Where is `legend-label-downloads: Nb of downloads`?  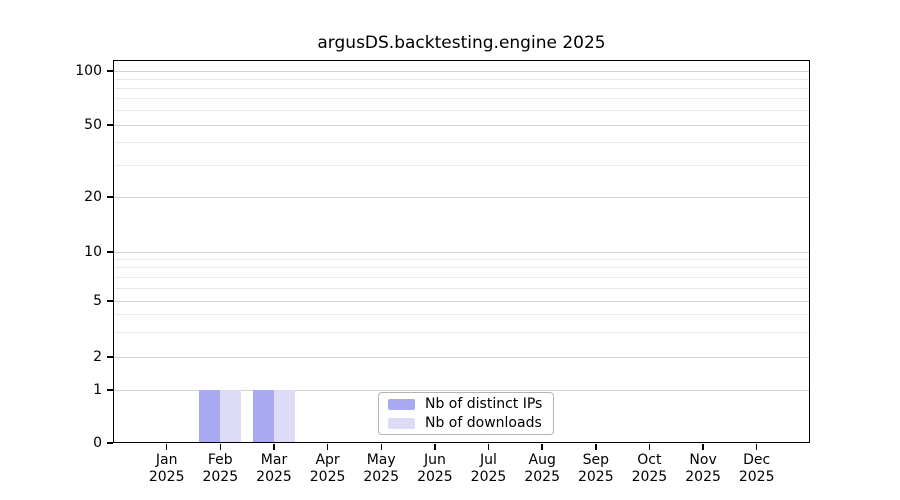 legend-label-downloads: Nb of downloads is located at coordinates (483, 423).